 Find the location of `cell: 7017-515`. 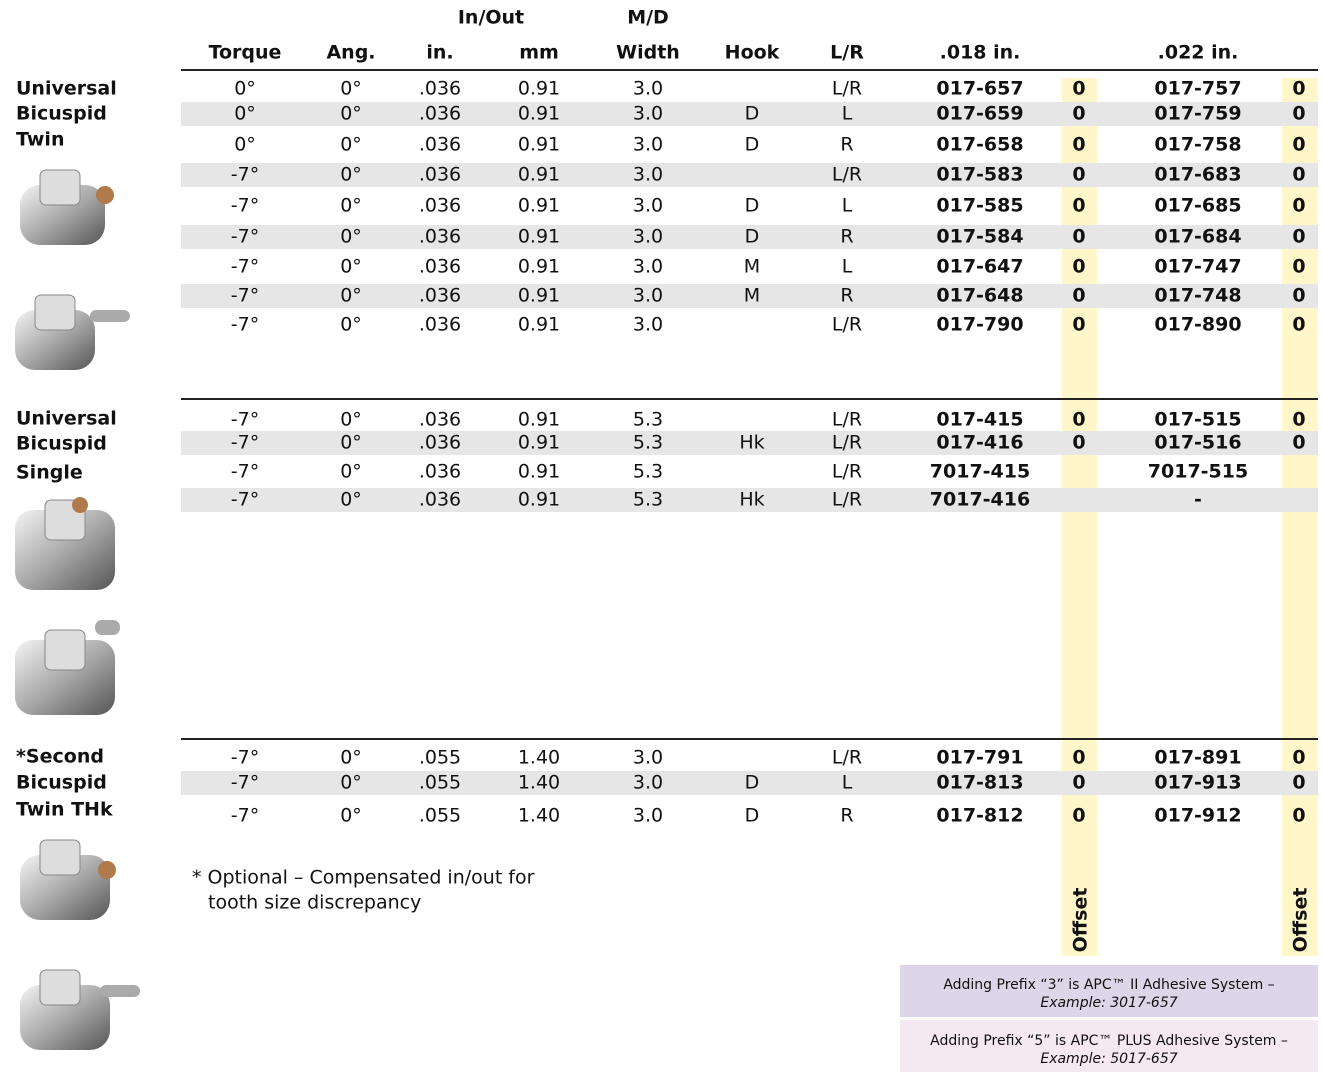

cell: 7017-515 is located at coordinates (1198, 472).